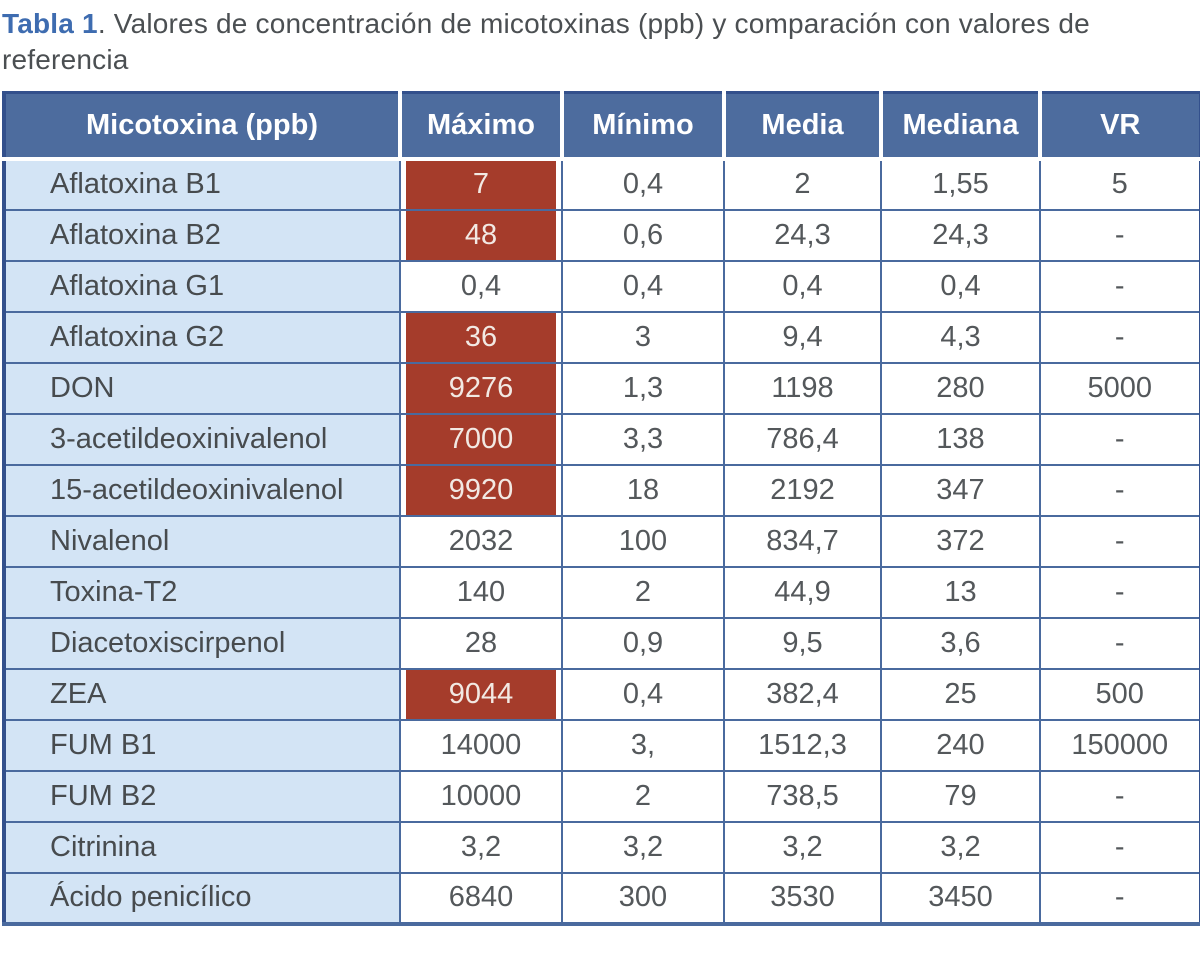  I want to click on table-row: FUM B2 10000 2 738,5 79 -, so click(601, 796).